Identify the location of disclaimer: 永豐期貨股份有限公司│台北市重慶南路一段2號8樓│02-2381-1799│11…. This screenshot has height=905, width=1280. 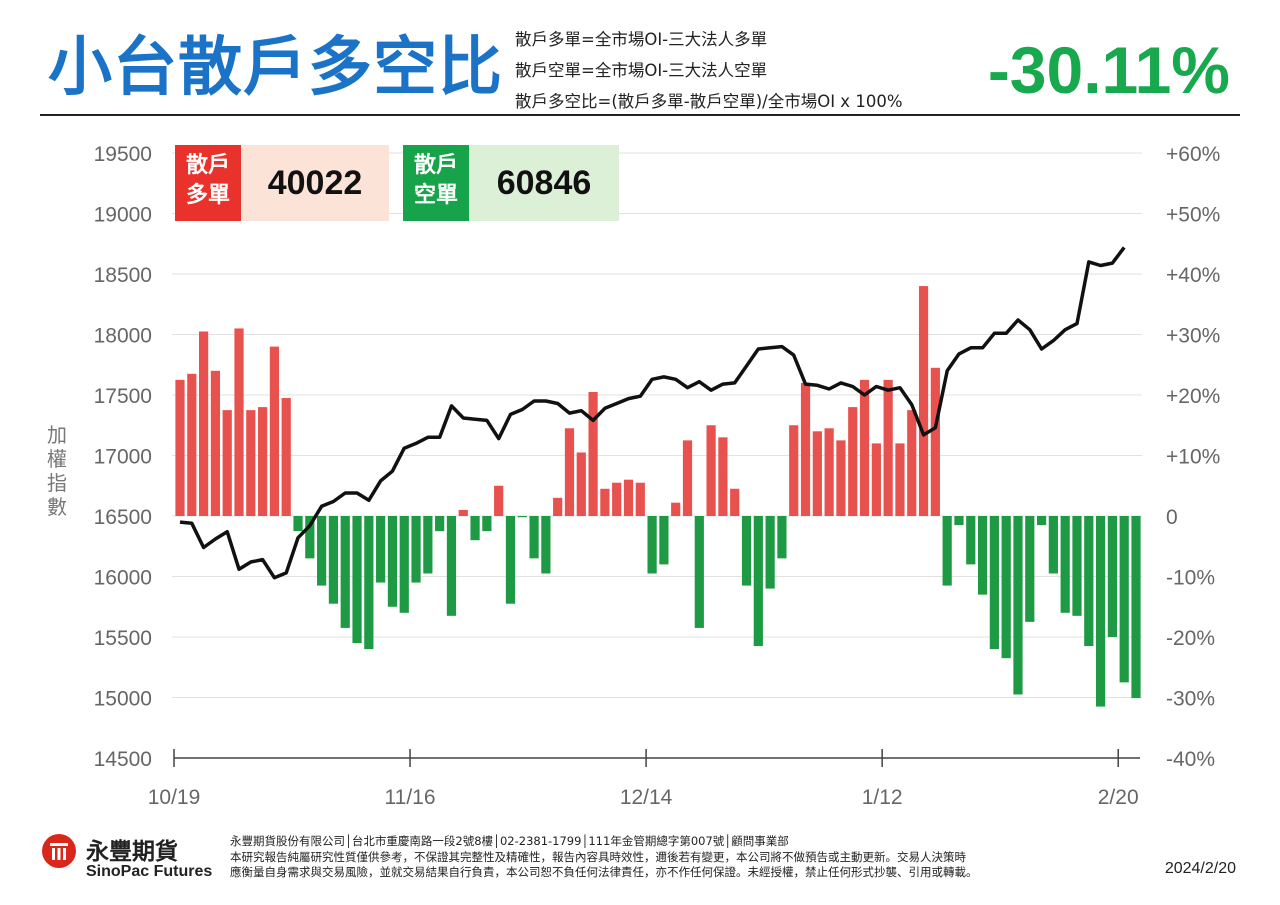
(604, 857).